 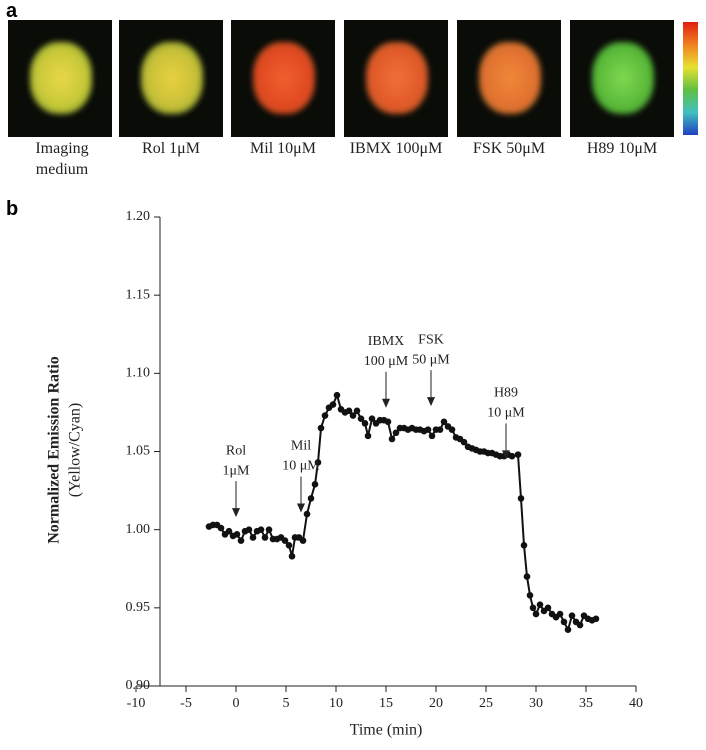 What do you see at coordinates (236, 450) in the screenshot?
I see `annotation-text: Rol` at bounding box center [236, 450].